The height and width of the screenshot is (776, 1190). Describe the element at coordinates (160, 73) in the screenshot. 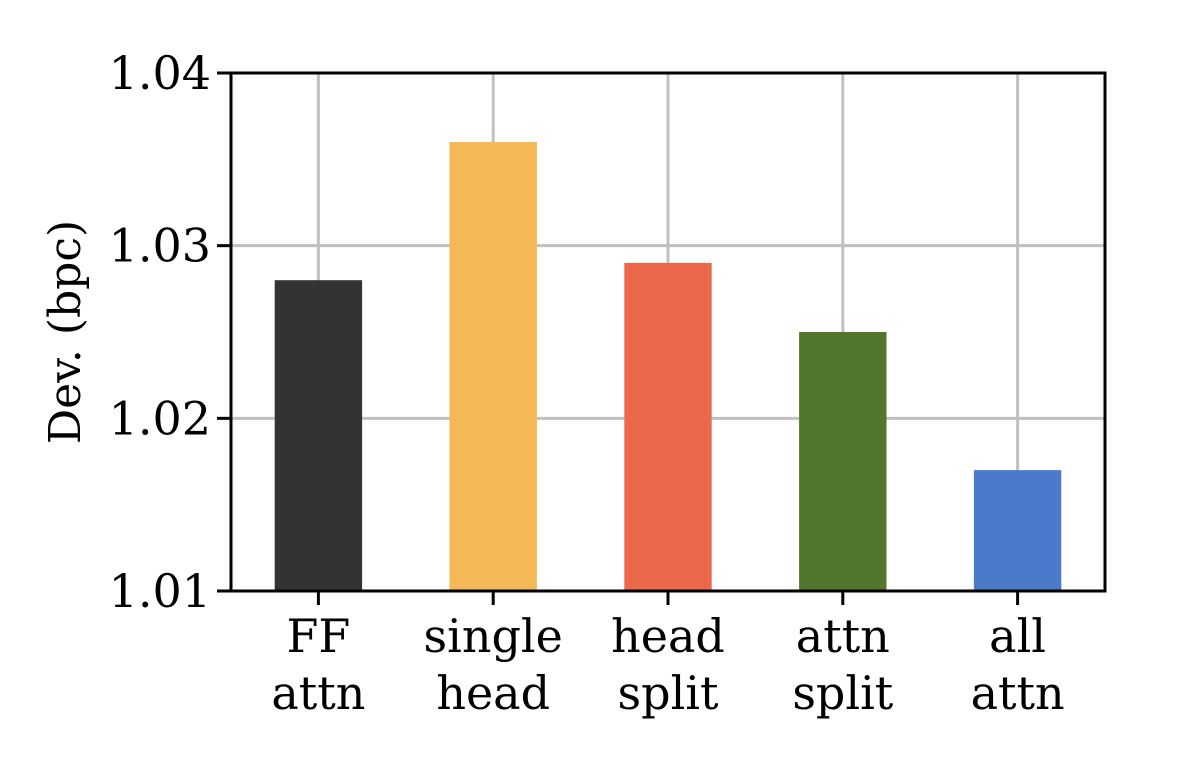

I see `y-tick-label: 1.04` at that location.